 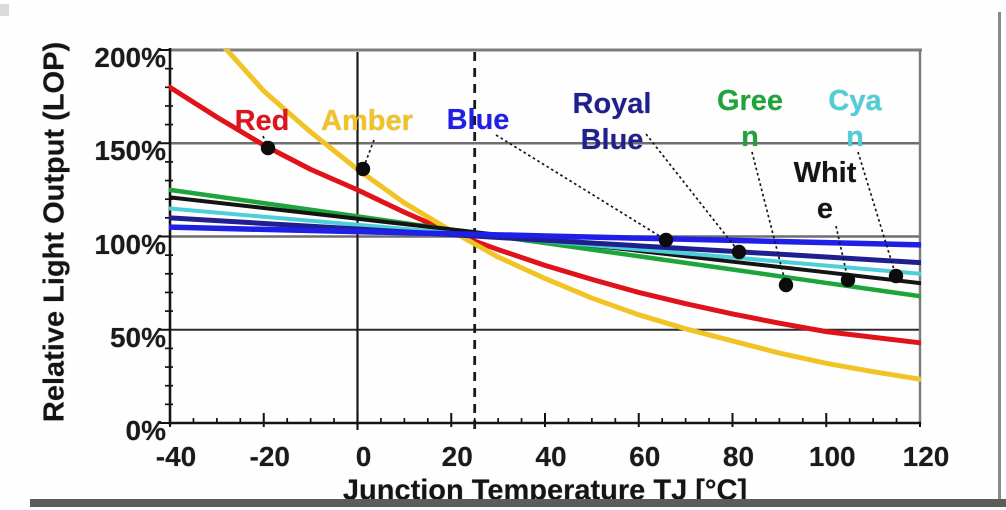 I want to click on curve-royal_blue, so click(x=545, y=240).